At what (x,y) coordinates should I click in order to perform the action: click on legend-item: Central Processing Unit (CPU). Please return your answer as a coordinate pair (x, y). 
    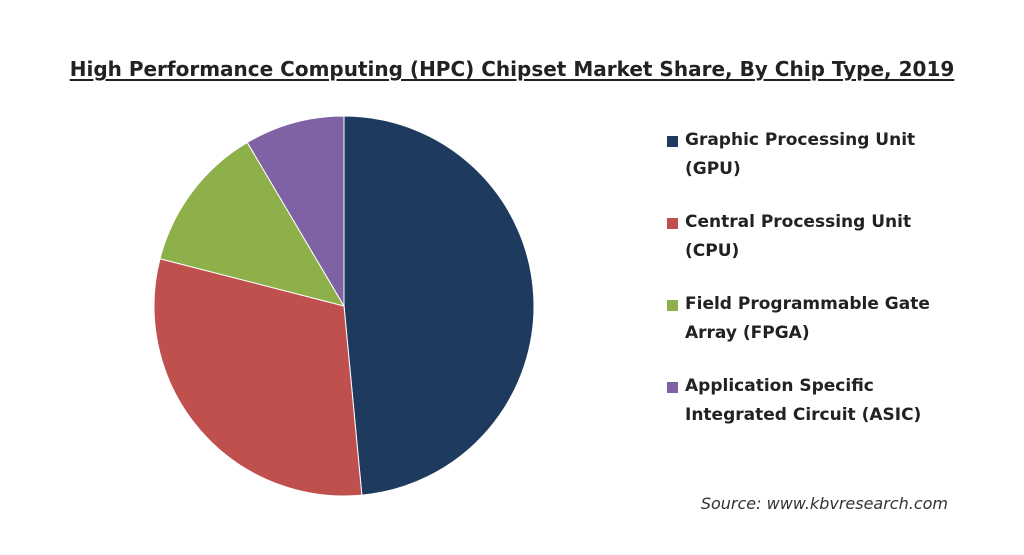
    Looking at the image, I should click on (815, 237).